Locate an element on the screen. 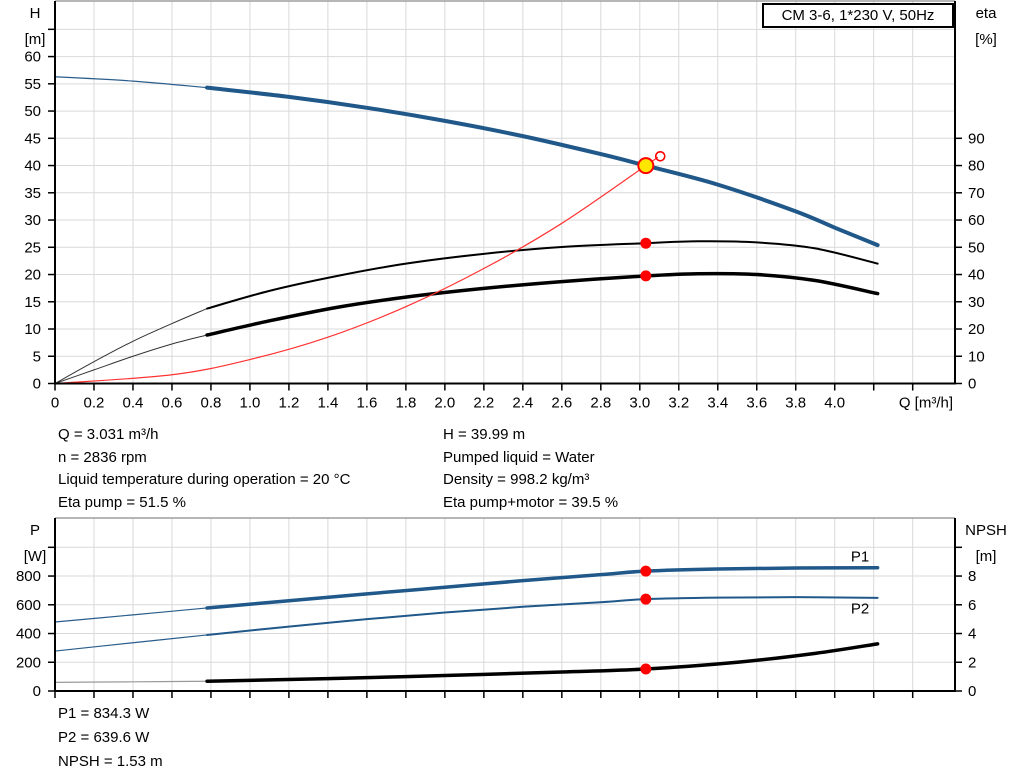  right-tick-label: 6 is located at coordinates (972, 605).